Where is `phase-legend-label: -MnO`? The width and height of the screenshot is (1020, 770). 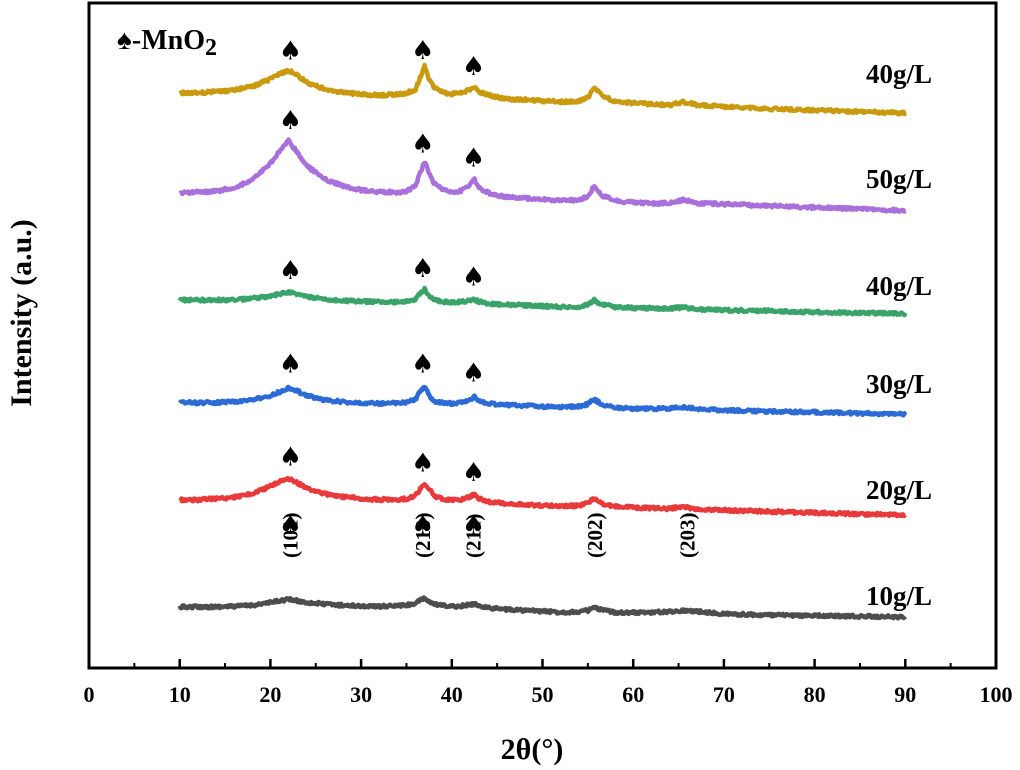
phase-legend-label: -MnO is located at coordinates (168, 40).